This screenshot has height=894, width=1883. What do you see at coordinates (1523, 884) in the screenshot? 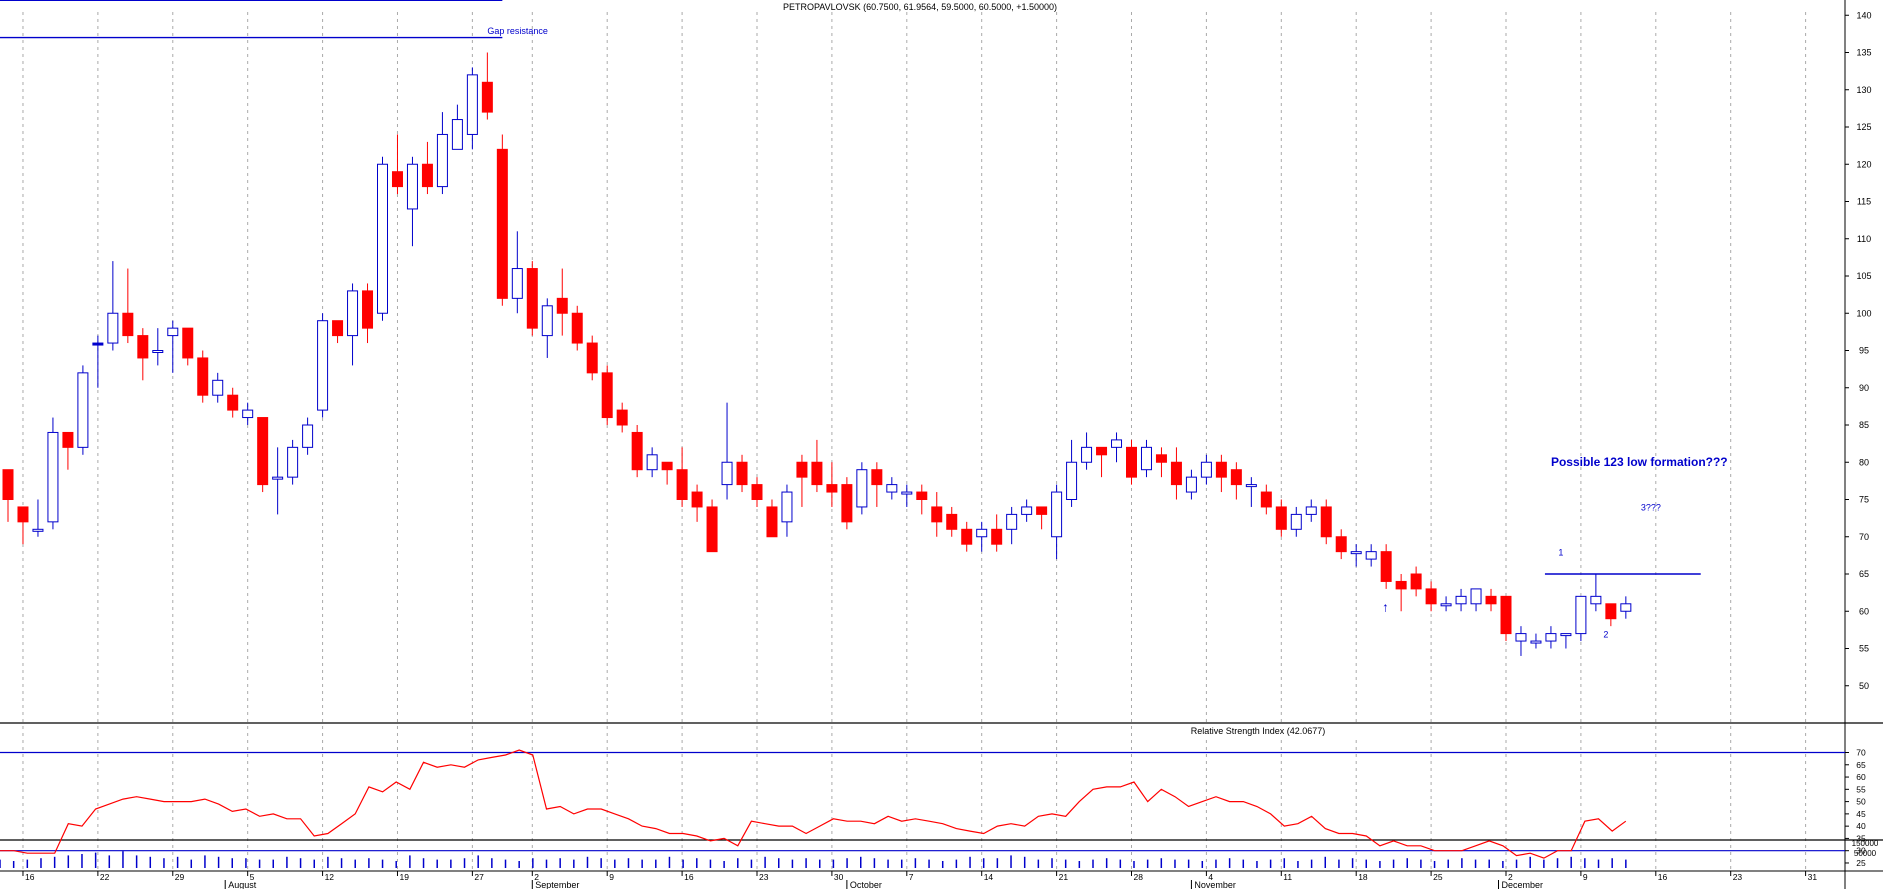
I see `x-month-label: December` at bounding box center [1523, 884].